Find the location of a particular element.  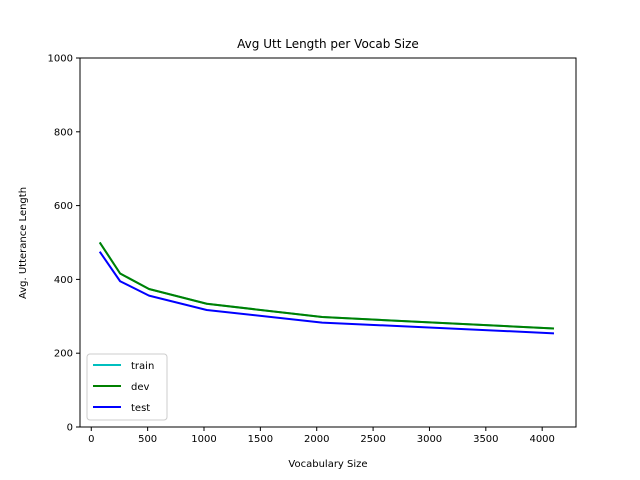

x-axis: 0 500 1000 1500 2000 2500 3000 3500 4000 is located at coordinates (321, 436).